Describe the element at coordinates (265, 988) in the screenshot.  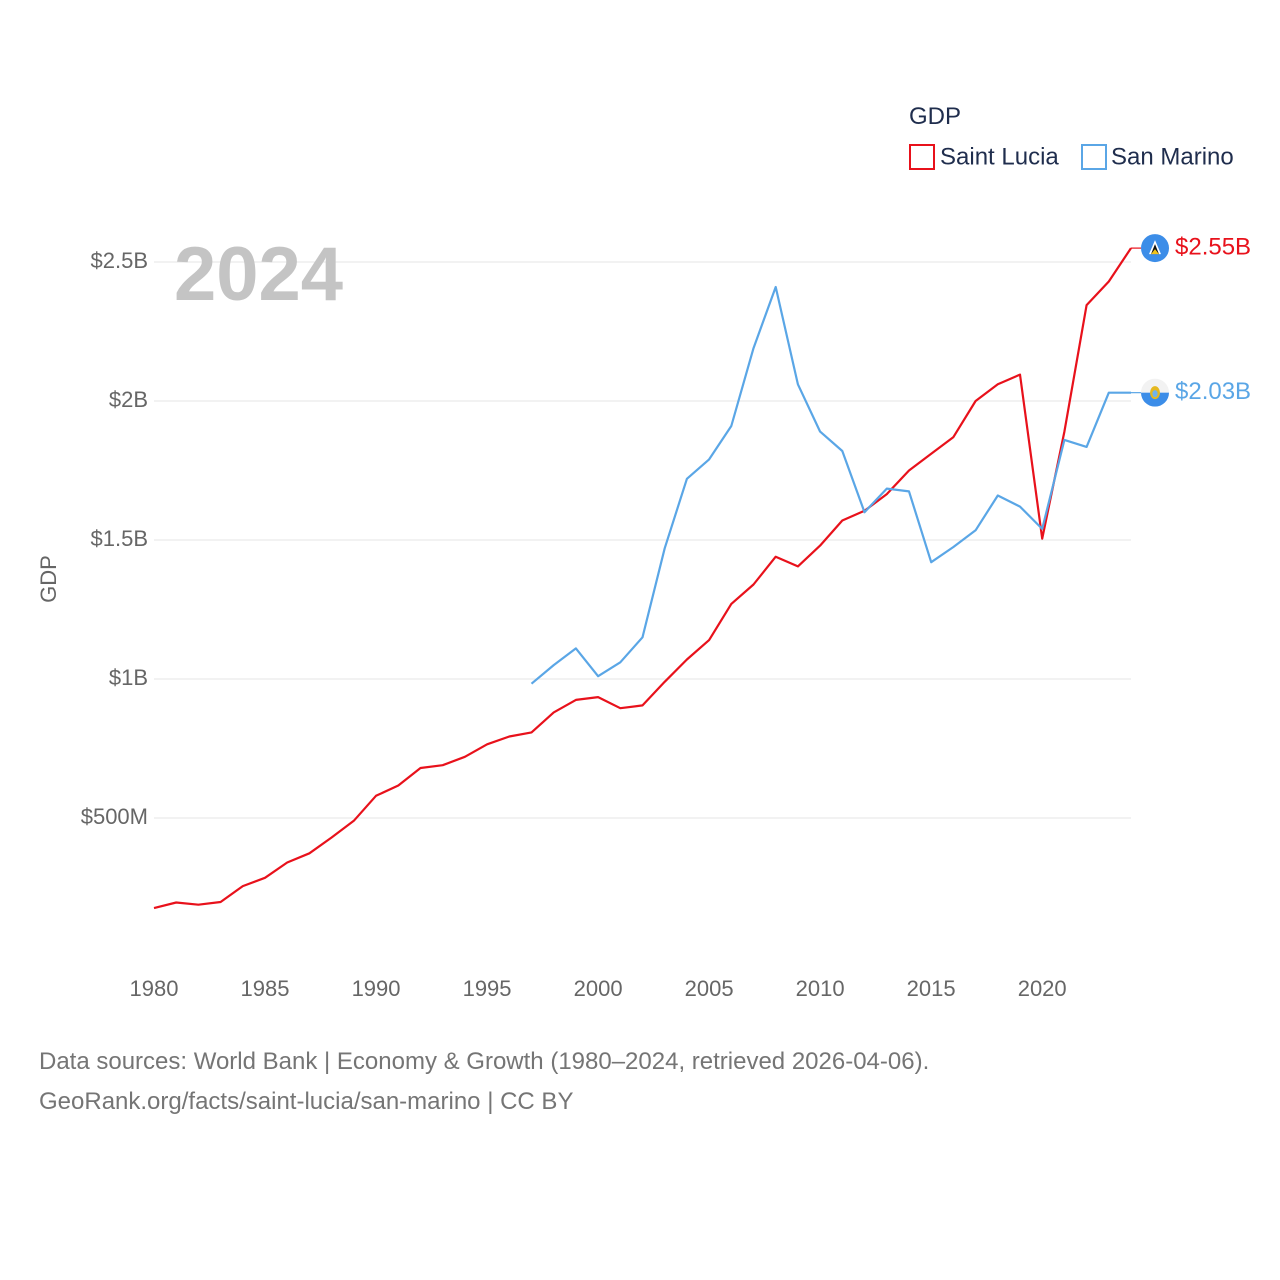
I see `x-tick-label: 1985` at that location.